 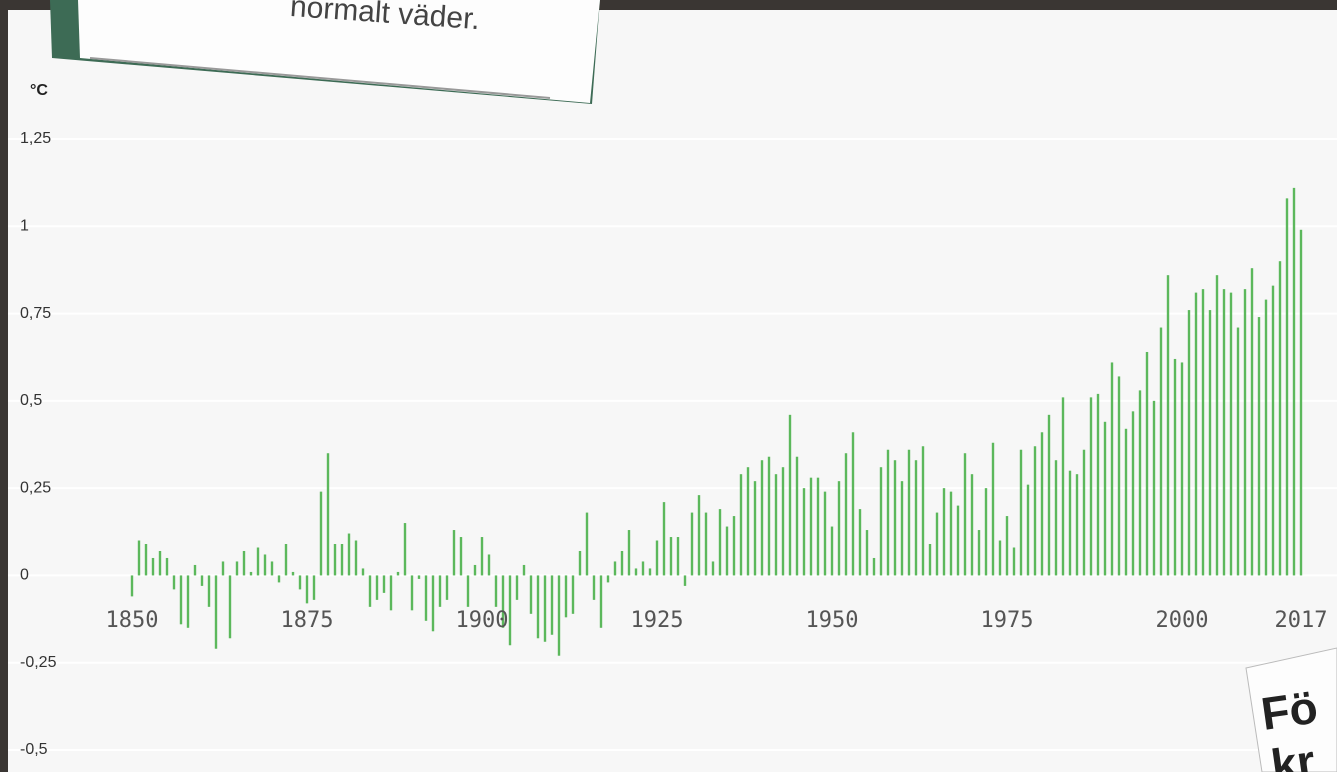 I want to click on x-tick-label: 1875, so click(x=307, y=620).